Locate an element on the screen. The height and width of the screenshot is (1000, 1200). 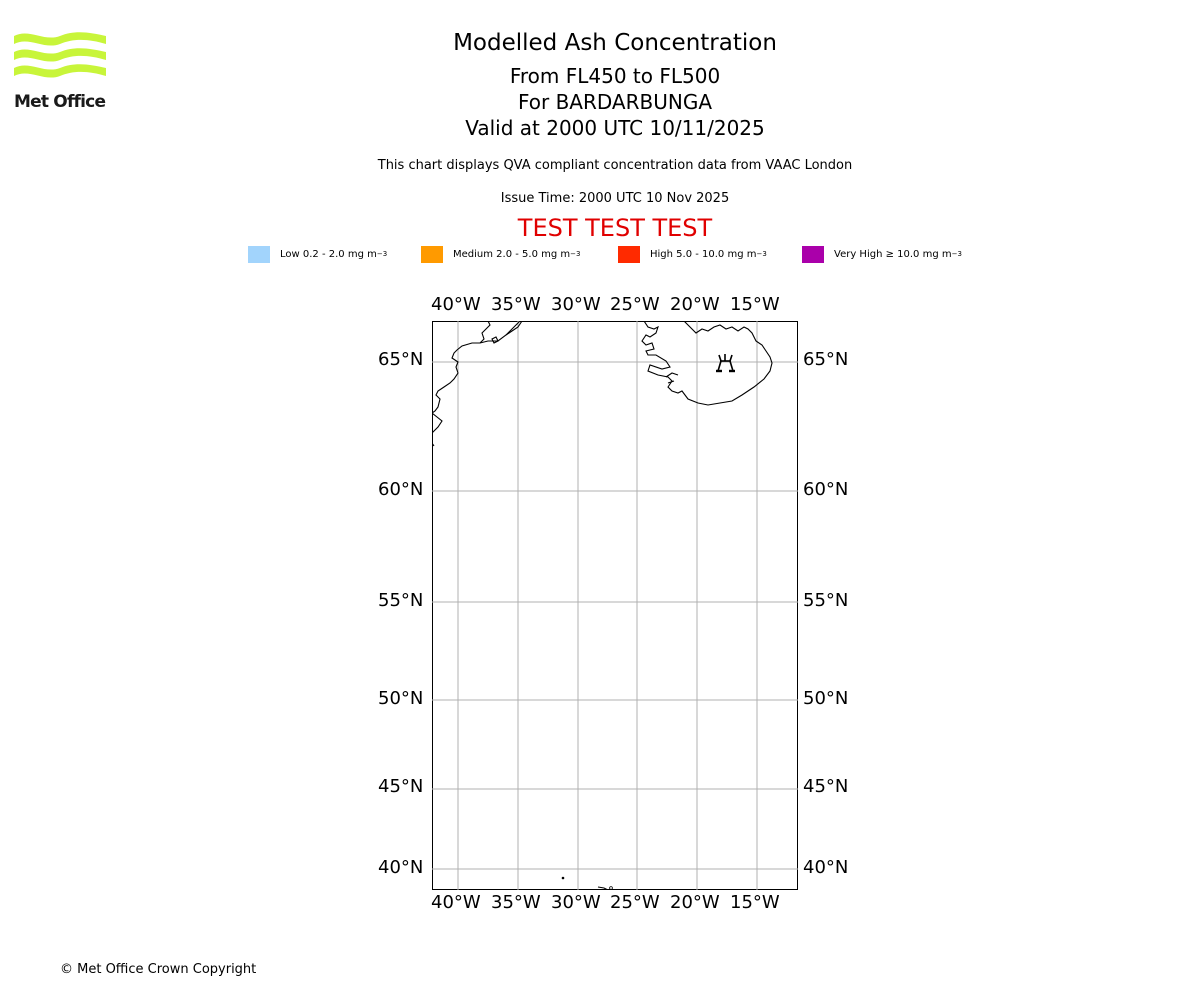
legend-label: High 5.0 - 10.0 mg m is located at coordinates (703, 254).